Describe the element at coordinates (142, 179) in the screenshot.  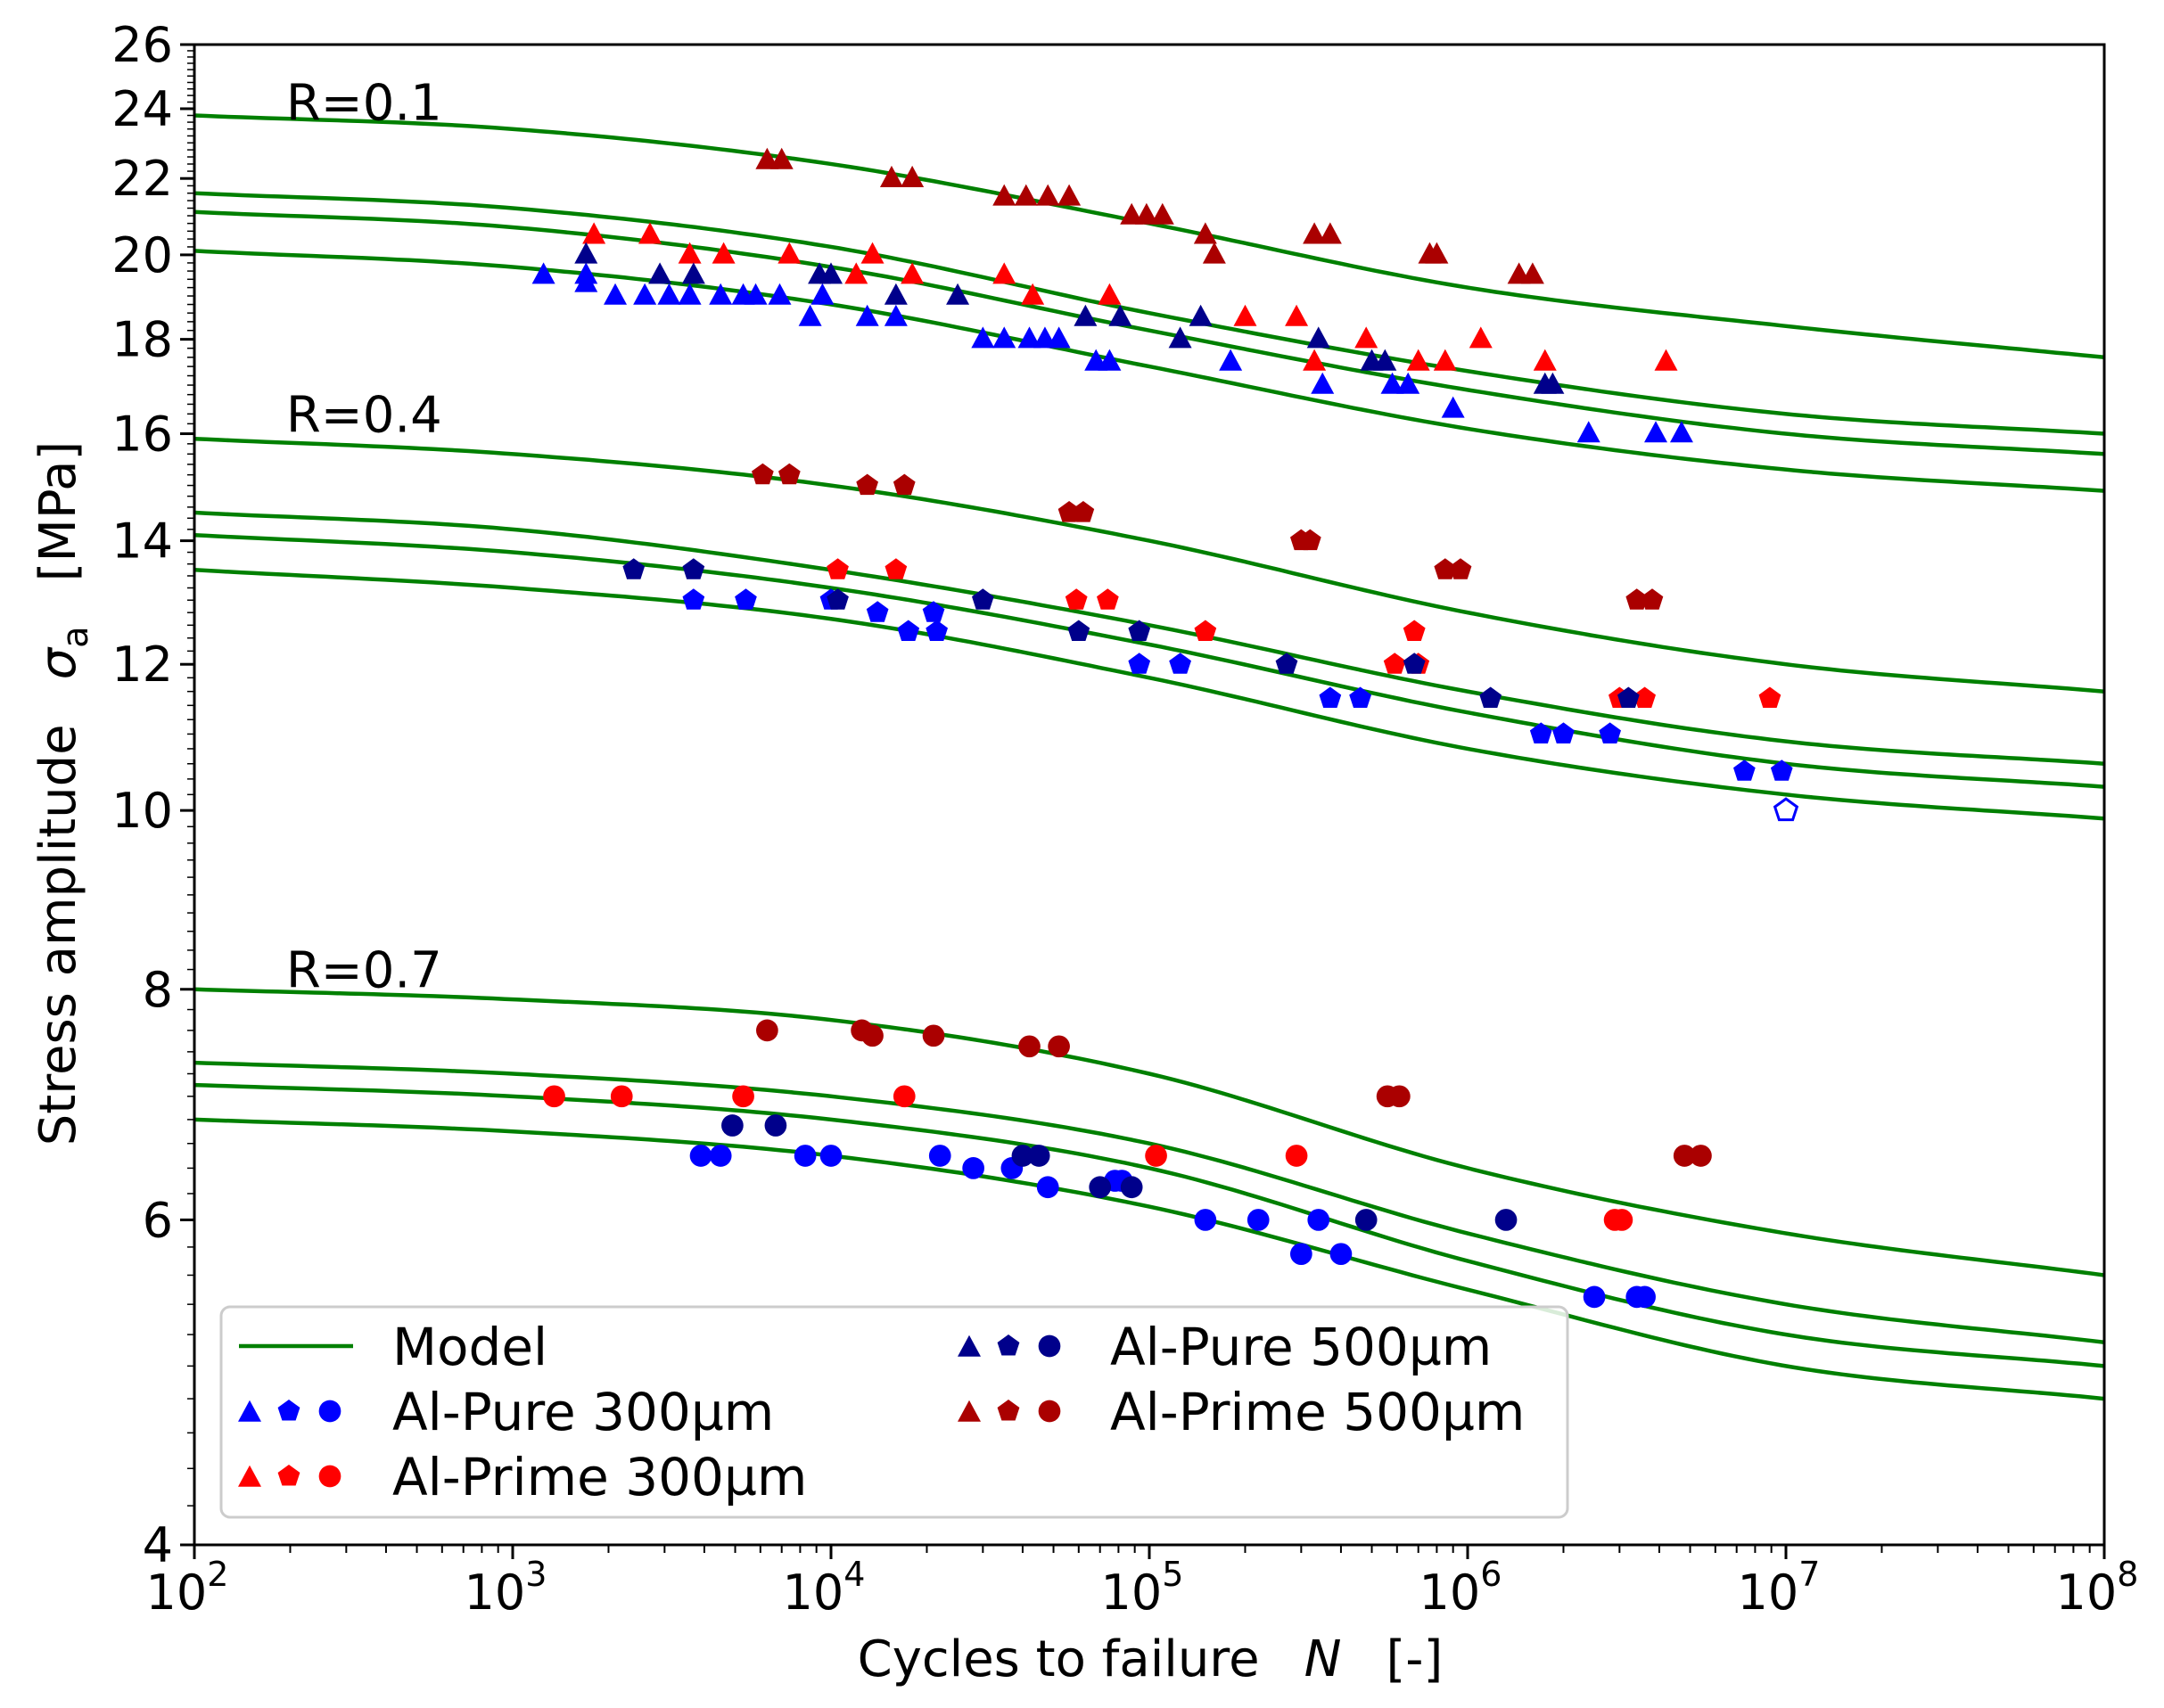
I see `y-tick-label: 22` at that location.